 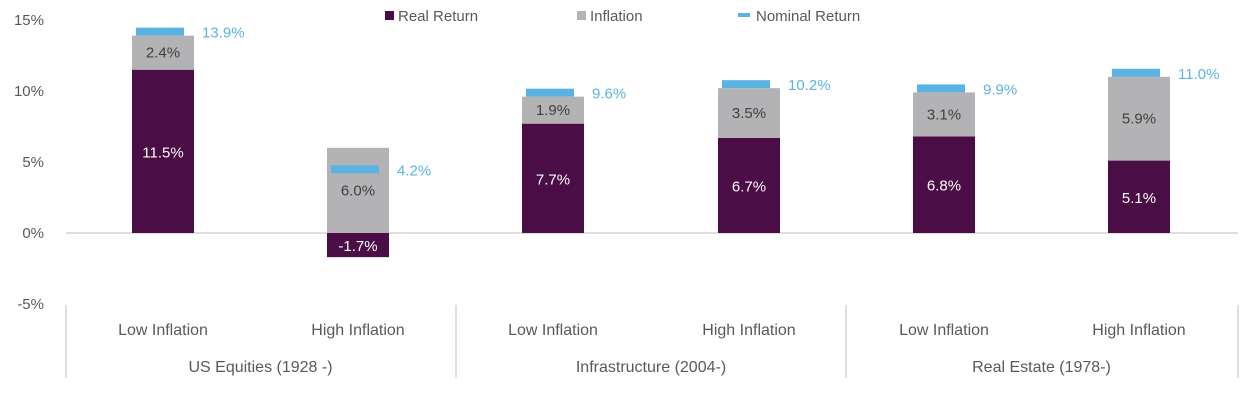 I want to click on nominal-return-data-label: 13.9%, so click(x=223, y=33).